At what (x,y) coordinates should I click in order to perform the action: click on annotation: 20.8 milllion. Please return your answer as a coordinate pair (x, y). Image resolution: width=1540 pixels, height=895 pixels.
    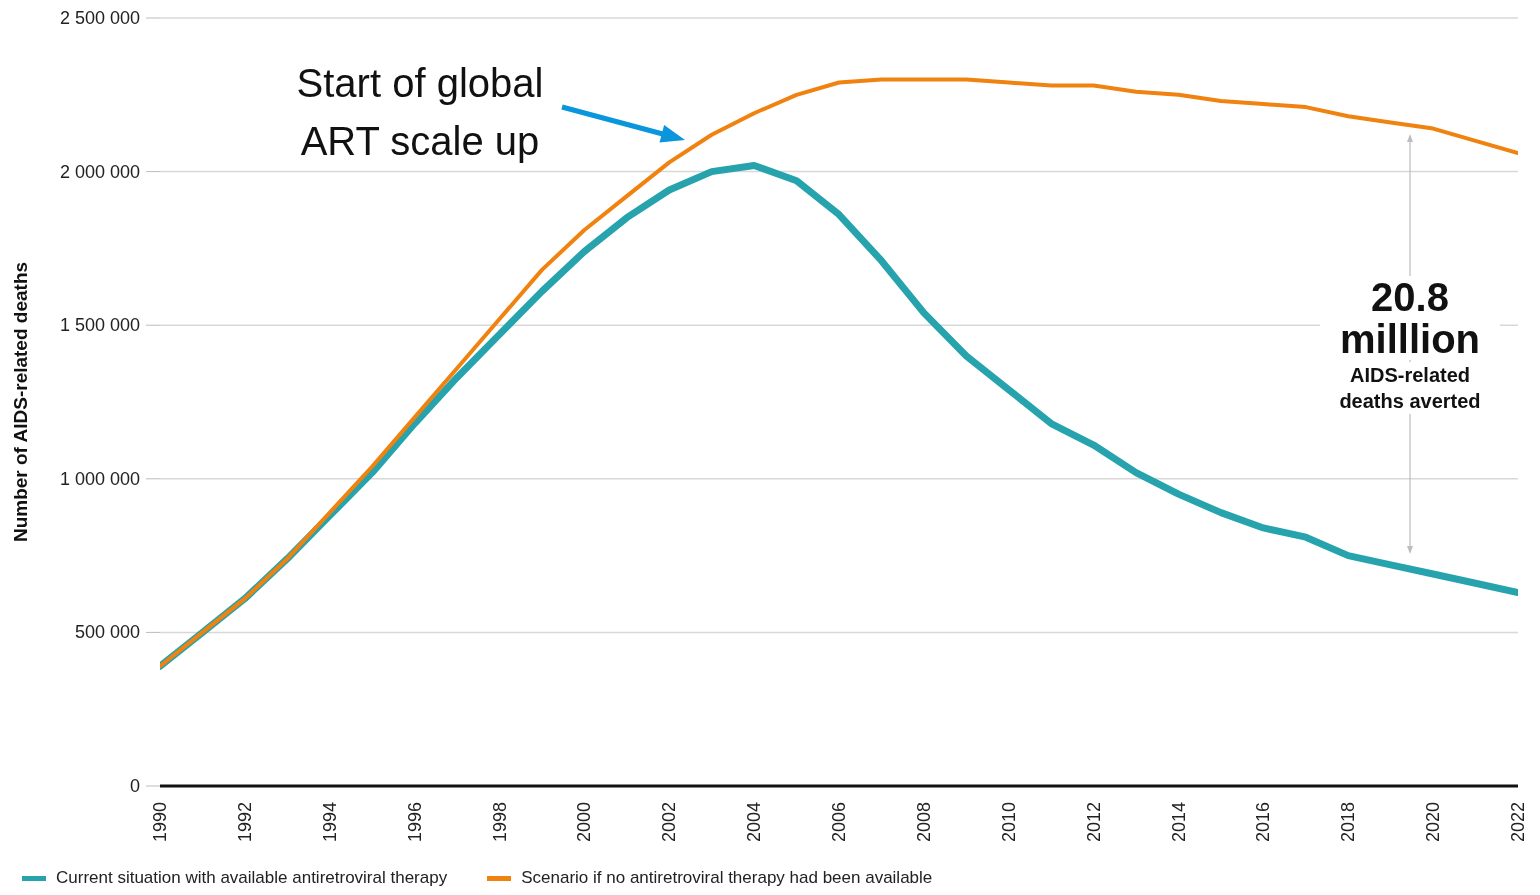
    Looking at the image, I should click on (1410, 318).